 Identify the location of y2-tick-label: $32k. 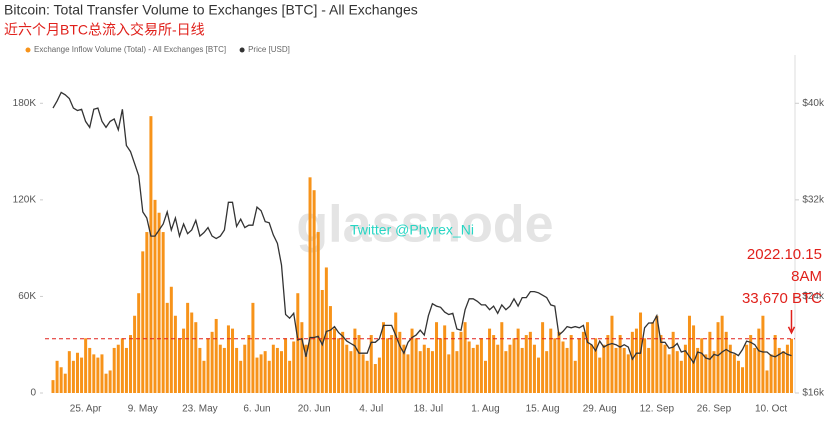
(813, 199).